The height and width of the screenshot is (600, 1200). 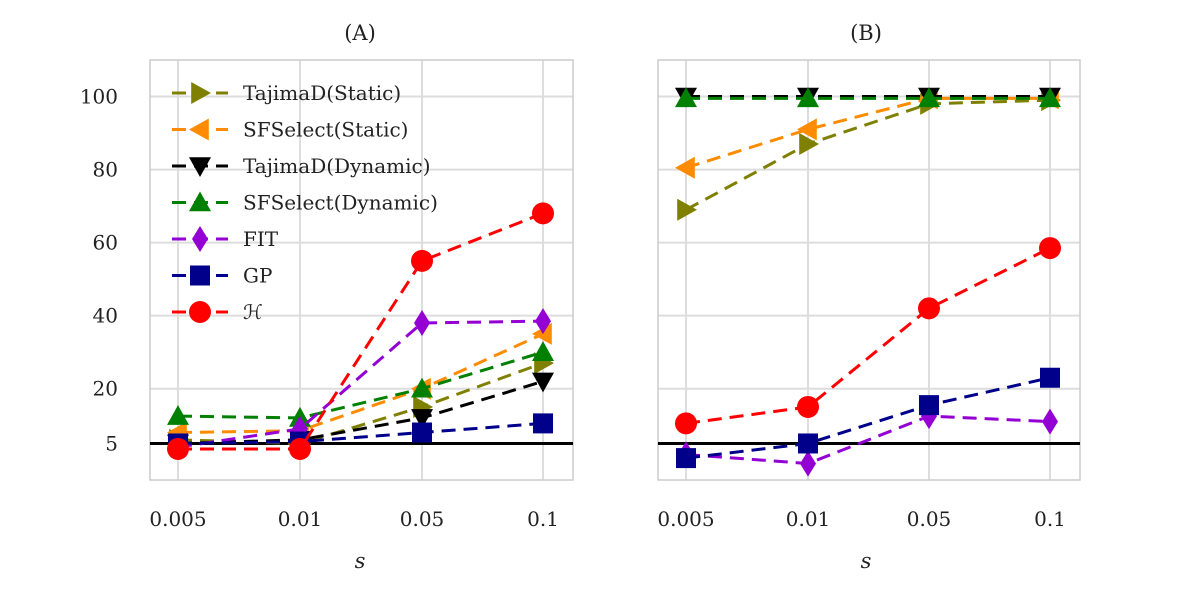 What do you see at coordinates (340, 203) in the screenshot?
I see `legend-label: SFSelect(Dynamic)` at bounding box center [340, 203].